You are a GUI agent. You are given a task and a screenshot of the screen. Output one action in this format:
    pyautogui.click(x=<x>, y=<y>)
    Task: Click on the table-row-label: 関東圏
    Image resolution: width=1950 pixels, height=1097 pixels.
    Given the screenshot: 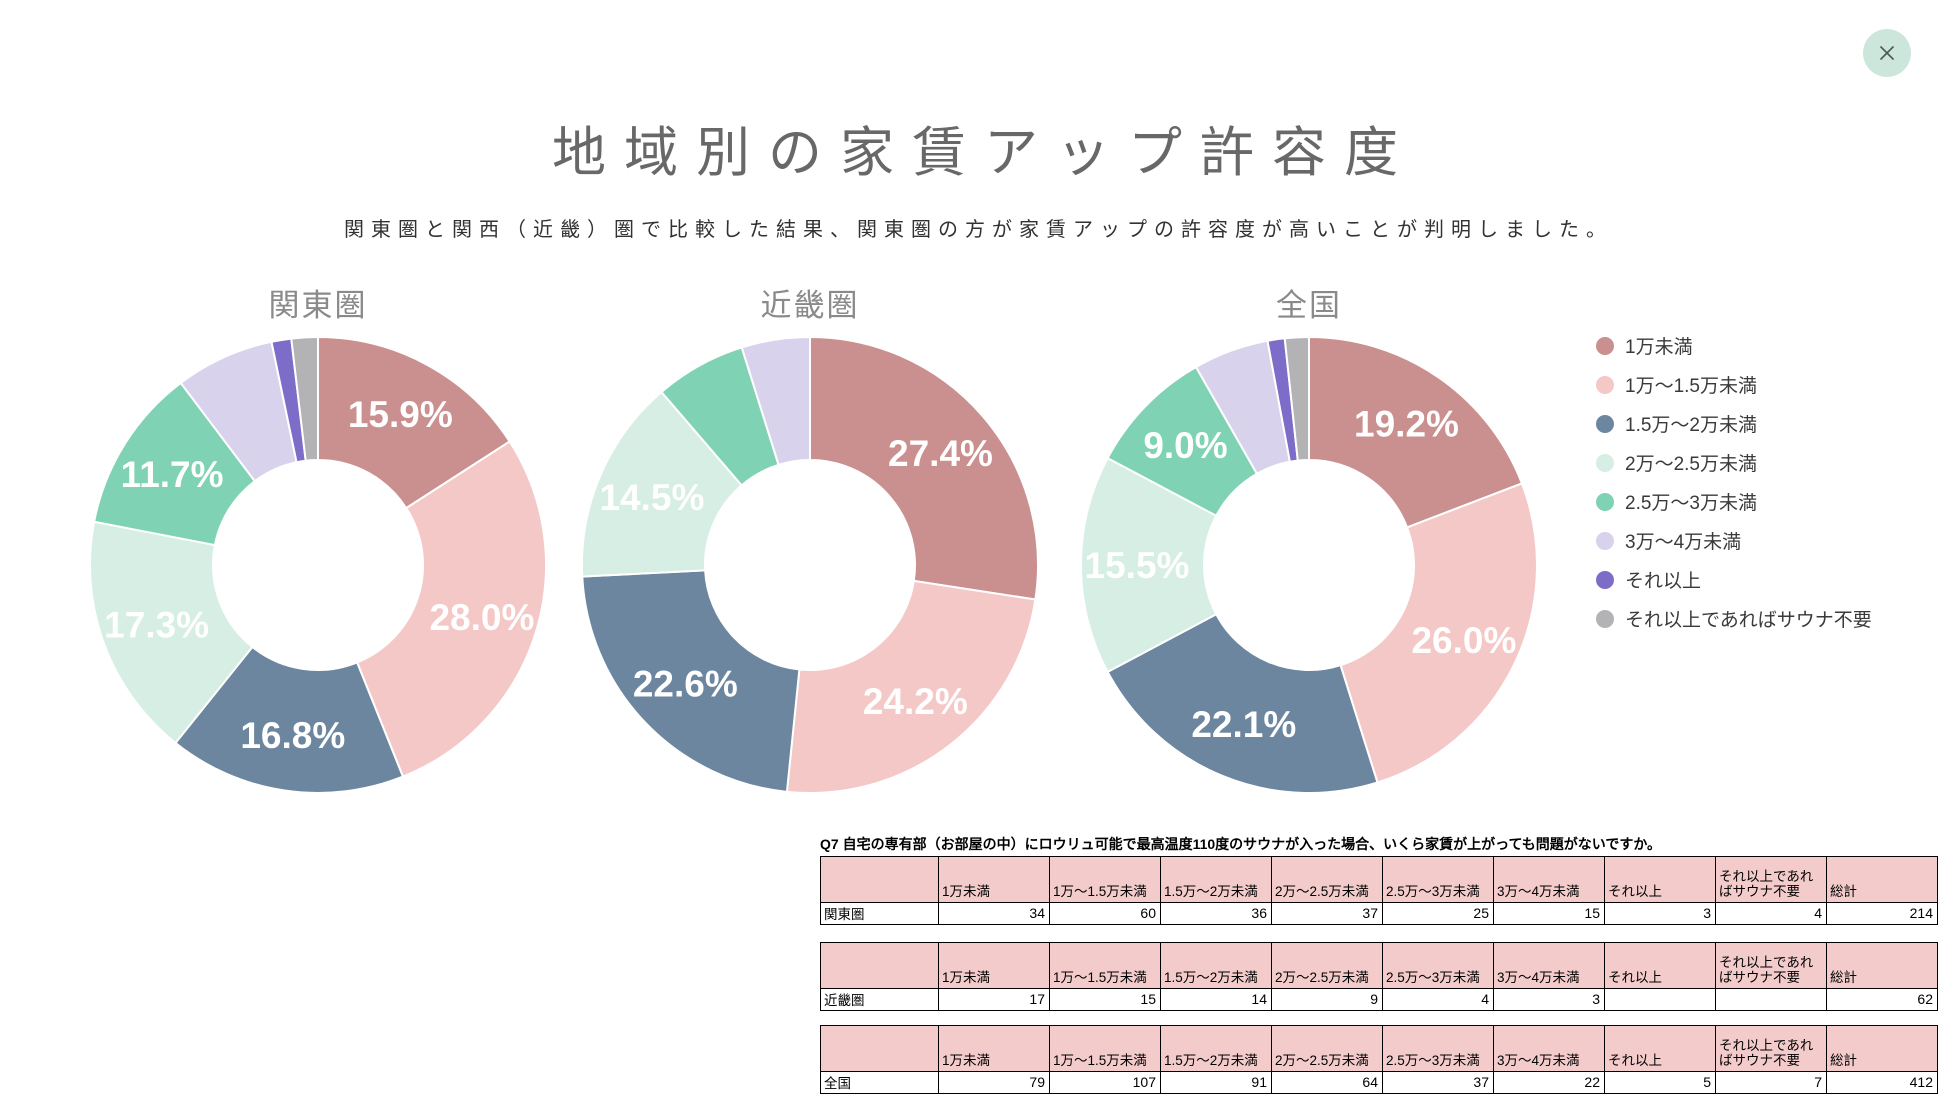 What is the action you would take?
    pyautogui.click(x=879, y=913)
    